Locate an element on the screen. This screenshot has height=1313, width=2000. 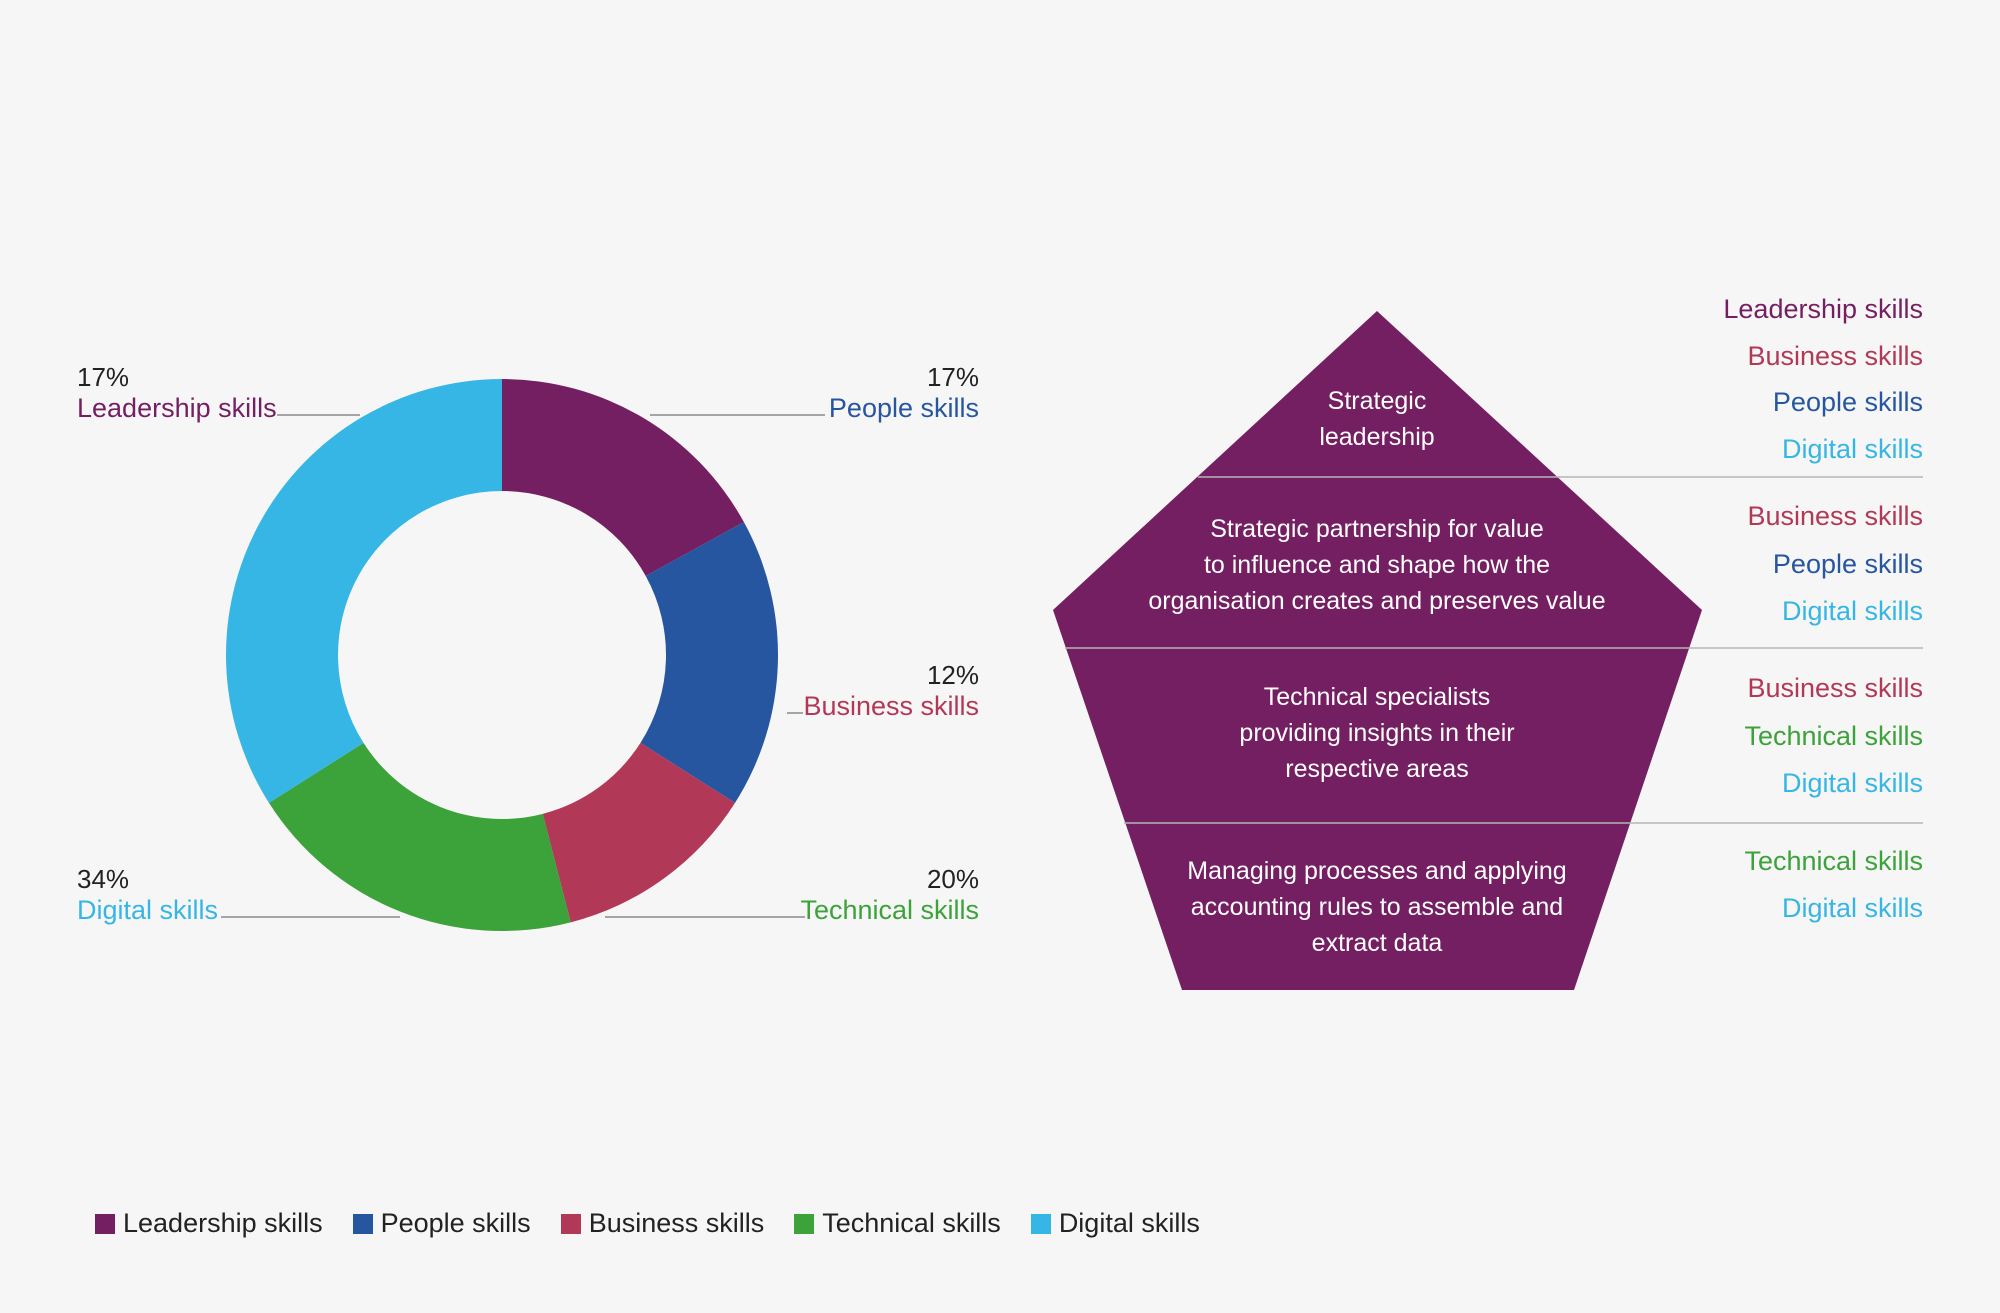
legend-item-people: People skills is located at coordinates (441, 1223).